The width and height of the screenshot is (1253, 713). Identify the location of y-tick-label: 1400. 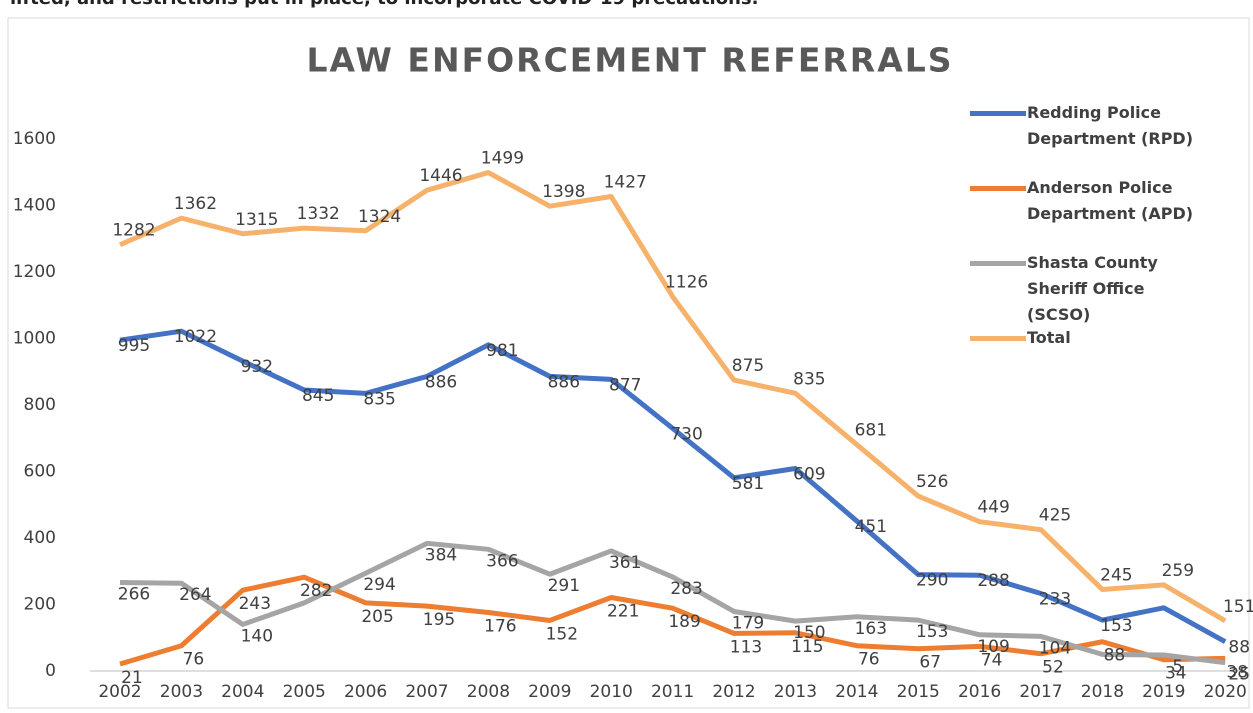
(34, 206).